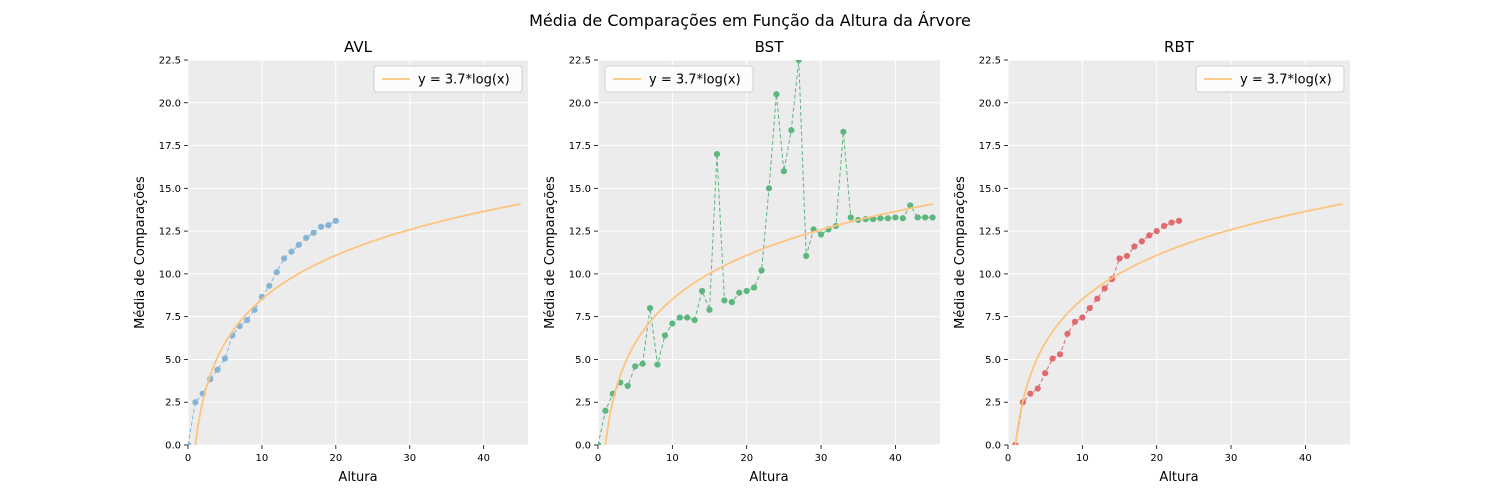 The image size is (1500, 500). I want to click on y-tick-label: 22.5, so click(170, 61).